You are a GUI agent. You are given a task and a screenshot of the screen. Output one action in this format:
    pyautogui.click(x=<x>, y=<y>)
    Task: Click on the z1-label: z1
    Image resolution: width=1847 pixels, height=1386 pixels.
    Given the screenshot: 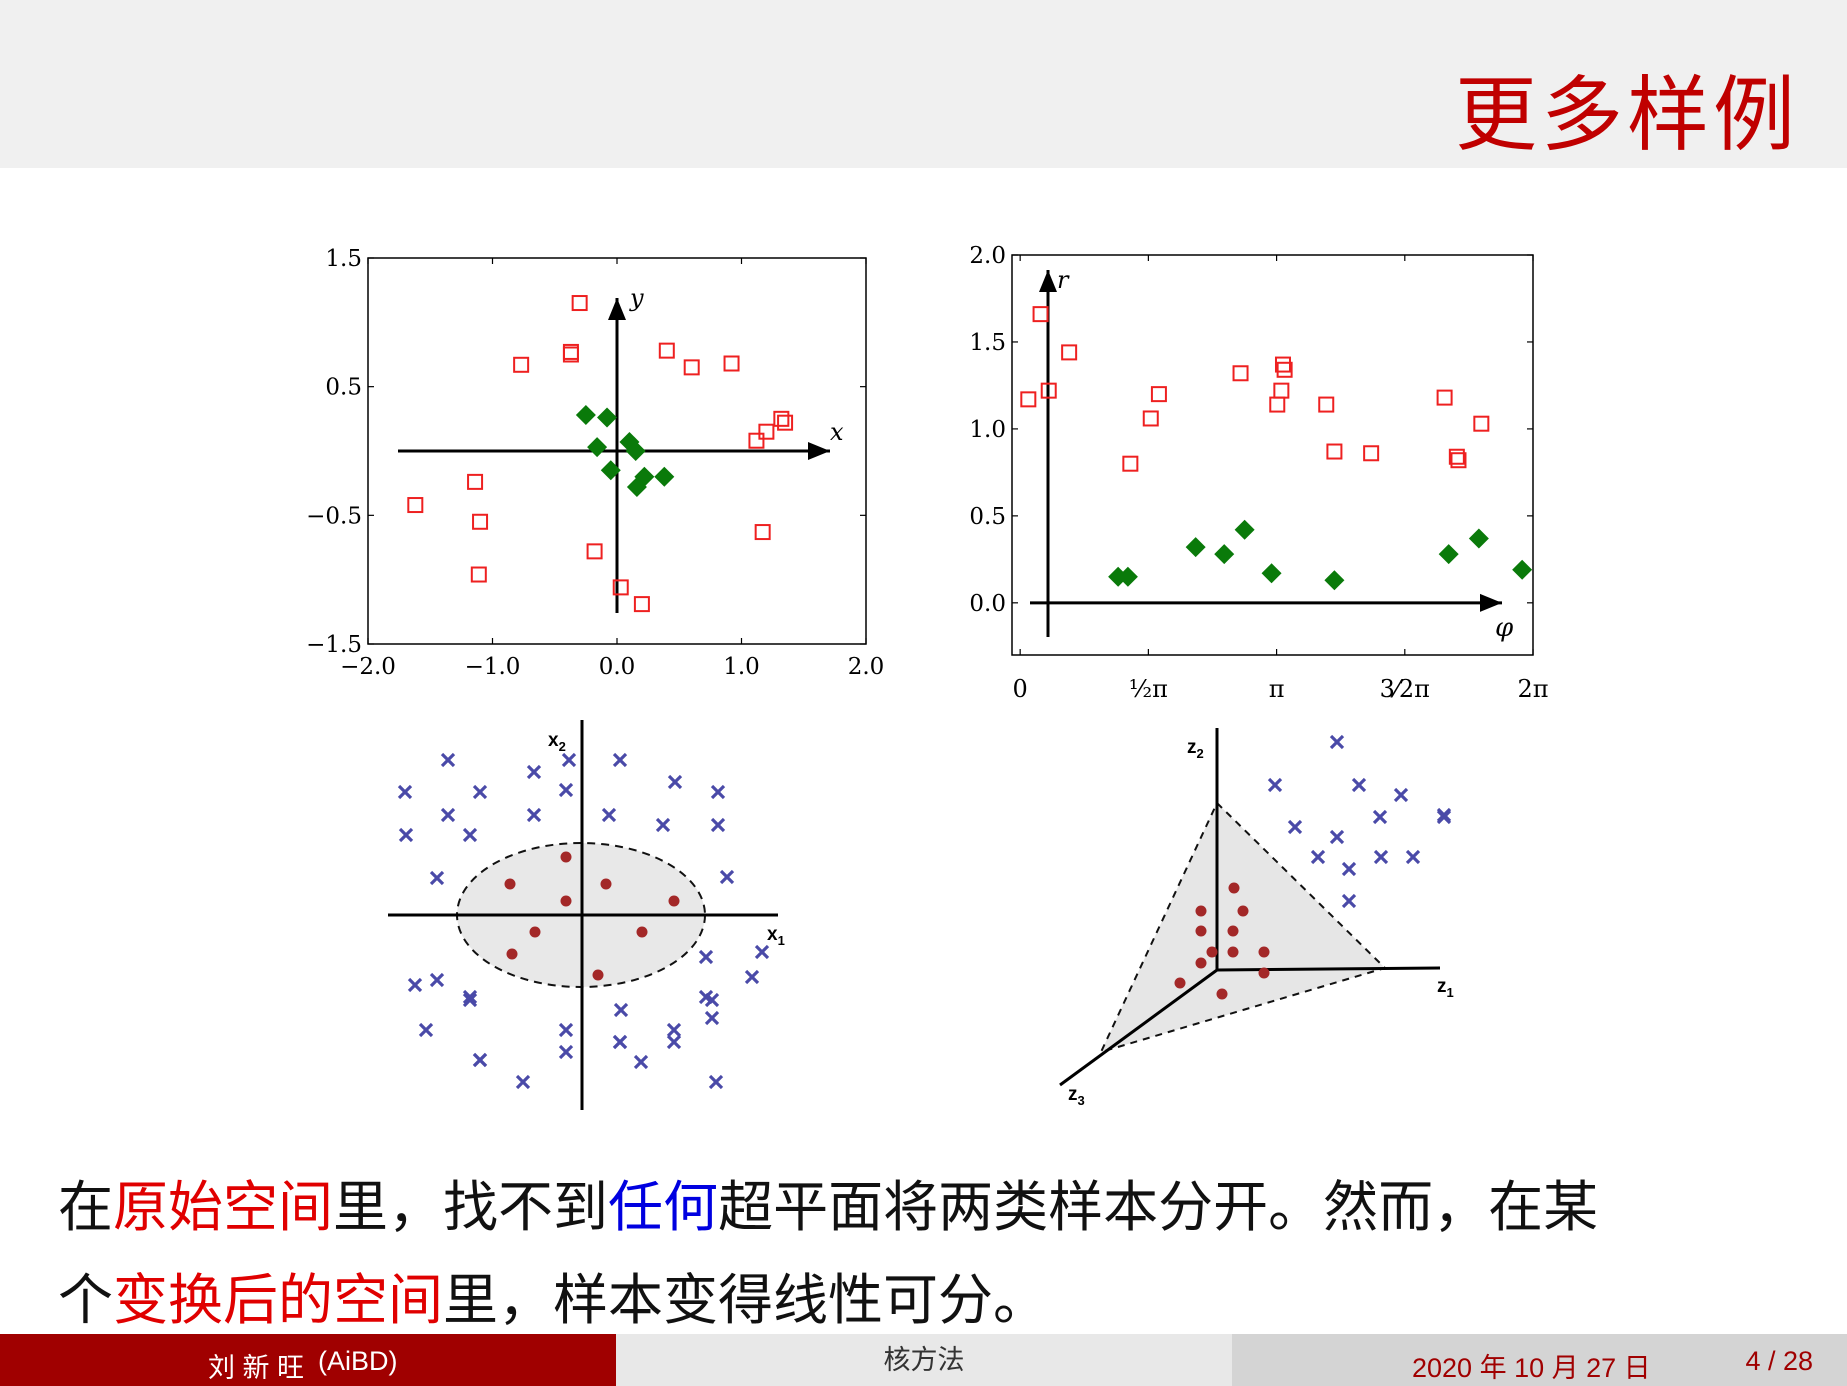 What is the action you would take?
    pyautogui.click(x=1445, y=988)
    